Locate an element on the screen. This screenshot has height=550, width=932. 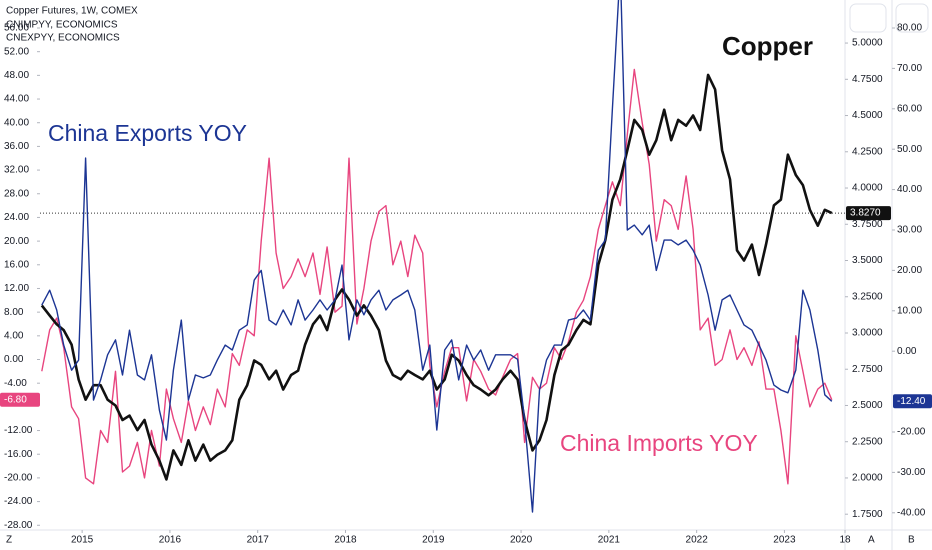
corner-button: B is located at coordinates (911, 540).